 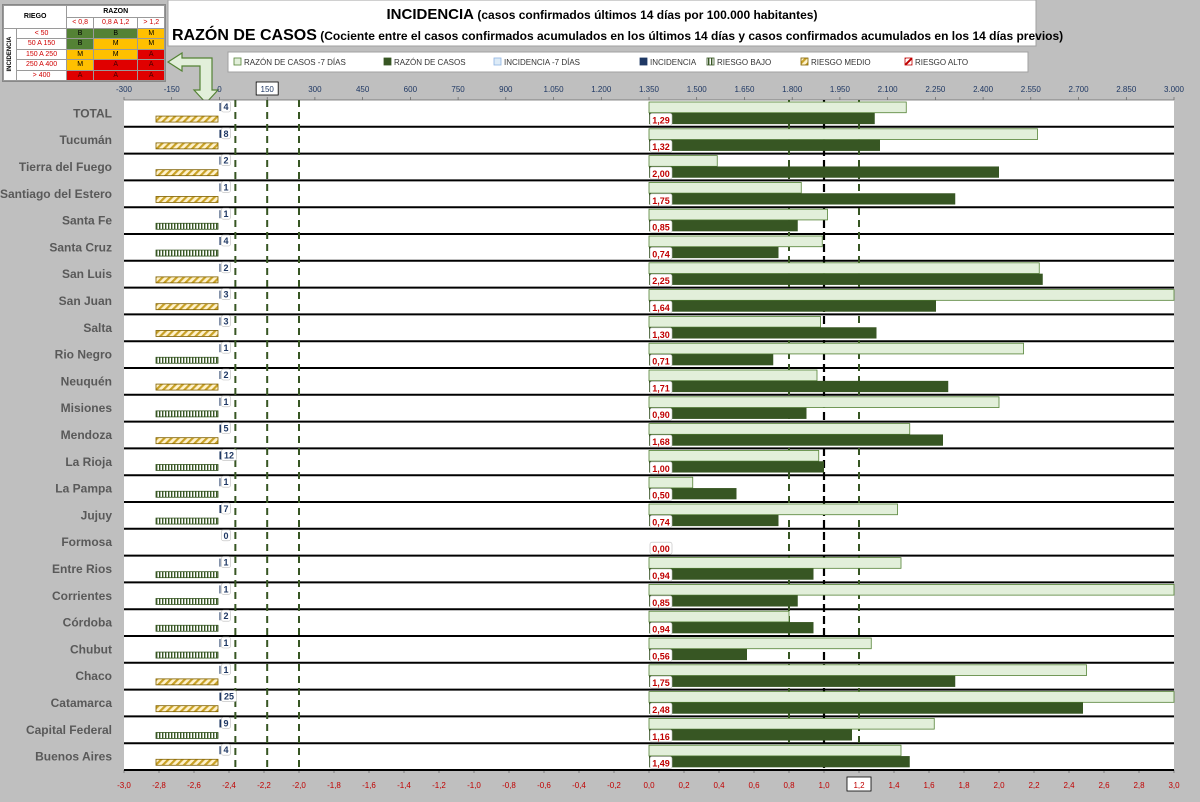 What do you see at coordinates (935, 89) in the screenshot?
I see `top-axis-tick: 2.250` at bounding box center [935, 89].